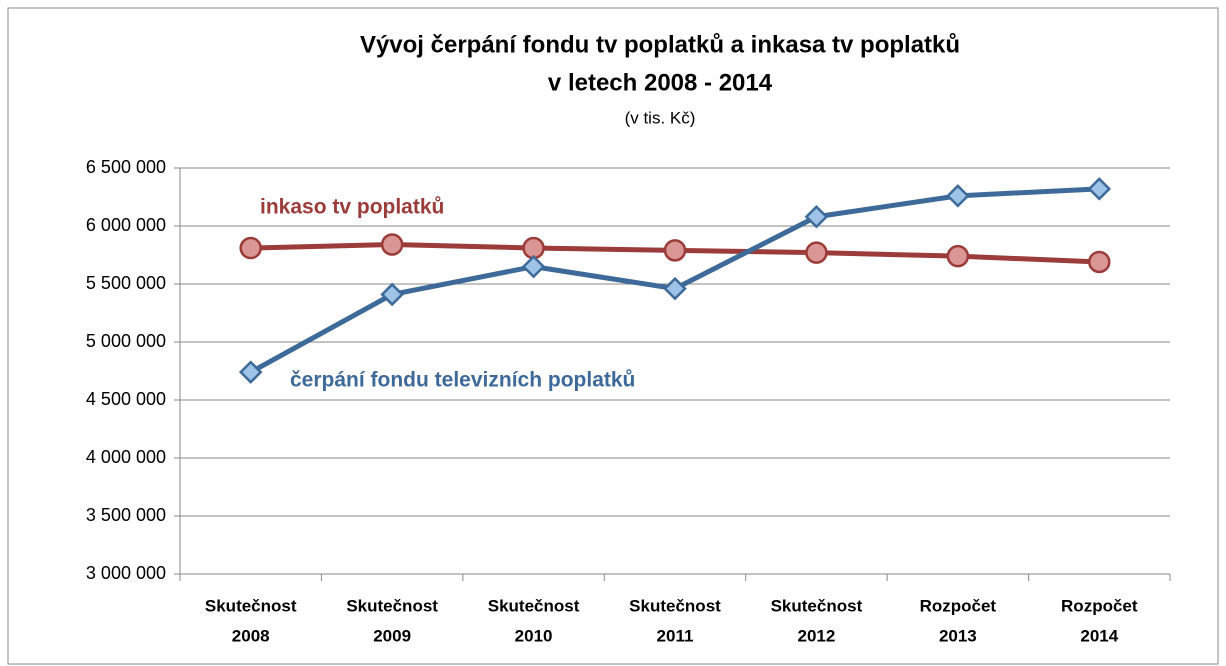 This screenshot has height=666, width=1226. I want to click on chart-subtitle: (v tis. Kč), so click(660, 117).